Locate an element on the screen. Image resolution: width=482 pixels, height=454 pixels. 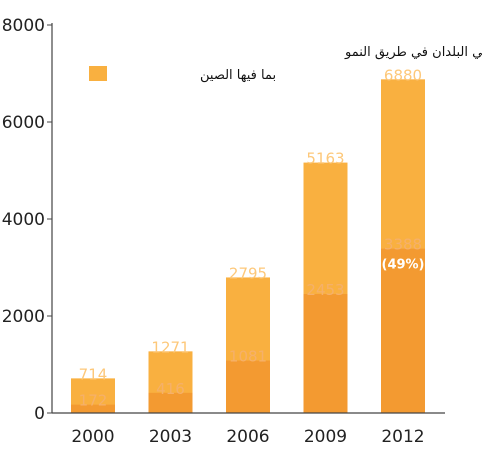
label-china-share: (49%) is located at coordinates (403, 265).